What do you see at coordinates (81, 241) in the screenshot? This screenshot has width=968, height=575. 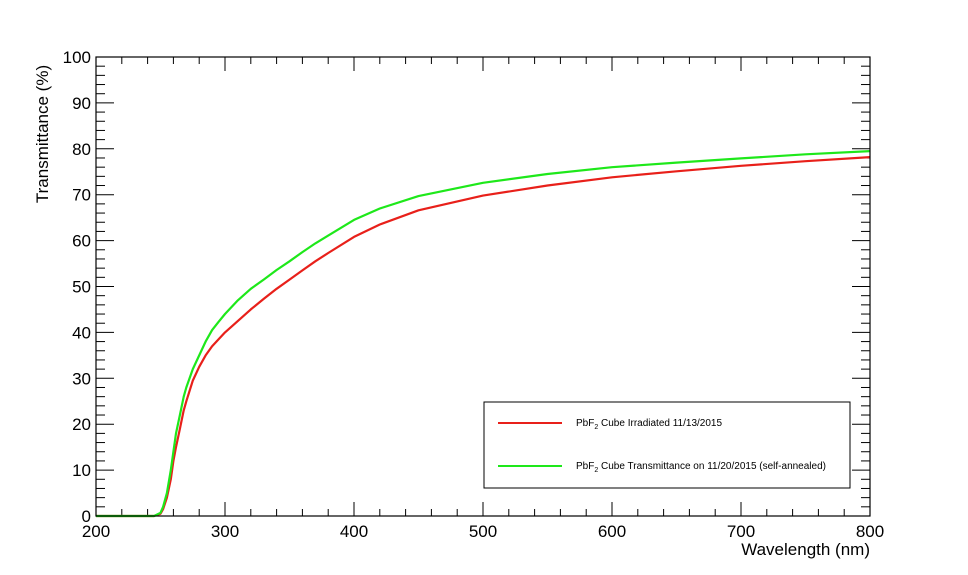 I see `y-tick-label: 60` at bounding box center [81, 241].